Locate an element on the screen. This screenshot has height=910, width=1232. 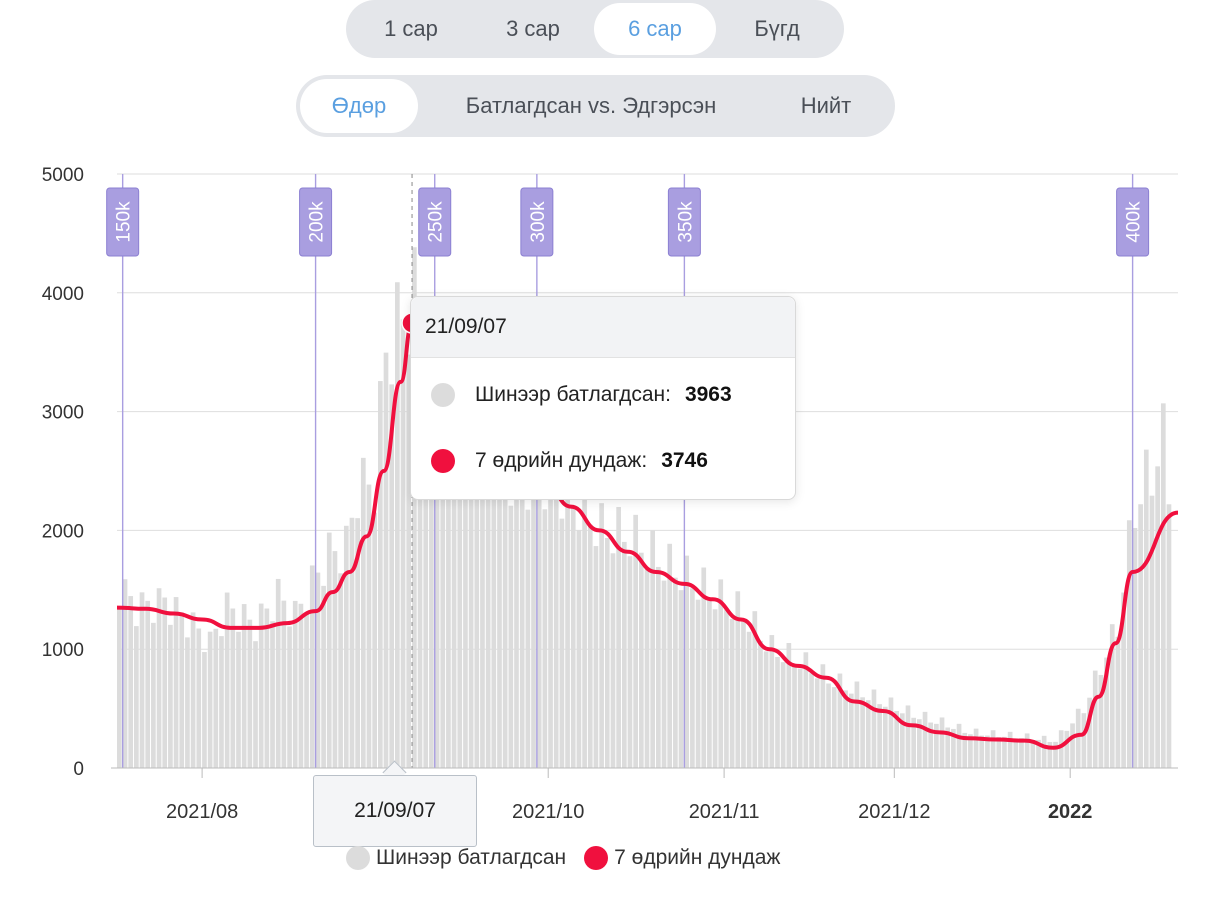
tooltip-value-confirmed: 3963 is located at coordinates (708, 394).